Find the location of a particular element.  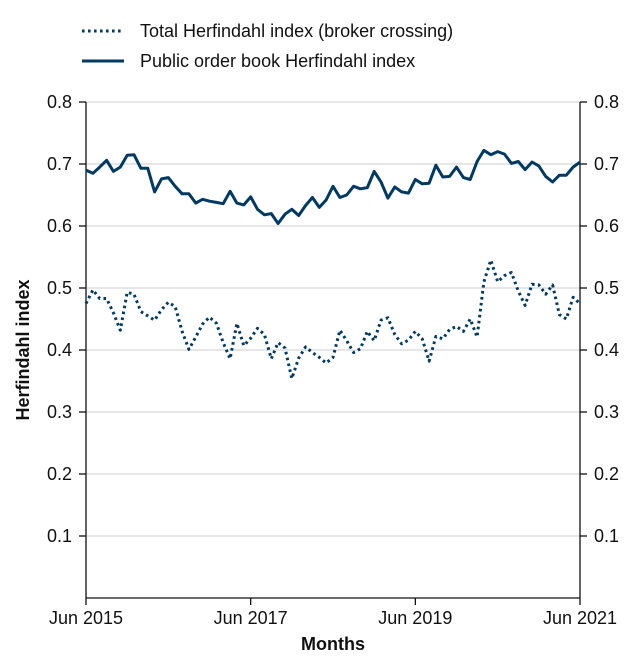

x-tick-label: Jun 2021 is located at coordinates (580, 618).